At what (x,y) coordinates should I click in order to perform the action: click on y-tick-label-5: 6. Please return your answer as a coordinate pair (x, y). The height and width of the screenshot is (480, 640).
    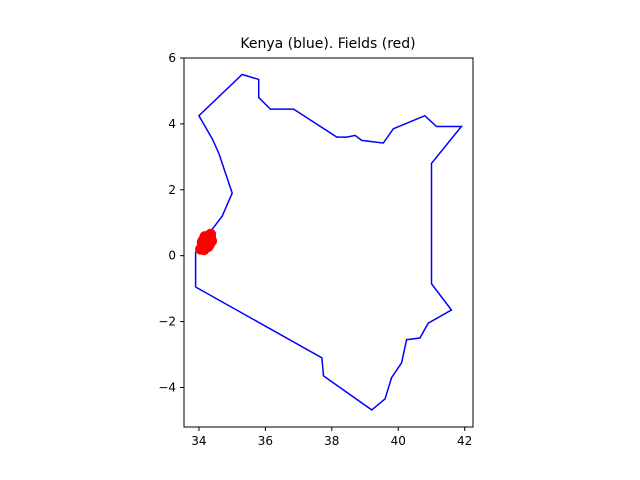
    Looking at the image, I should click on (172, 58).